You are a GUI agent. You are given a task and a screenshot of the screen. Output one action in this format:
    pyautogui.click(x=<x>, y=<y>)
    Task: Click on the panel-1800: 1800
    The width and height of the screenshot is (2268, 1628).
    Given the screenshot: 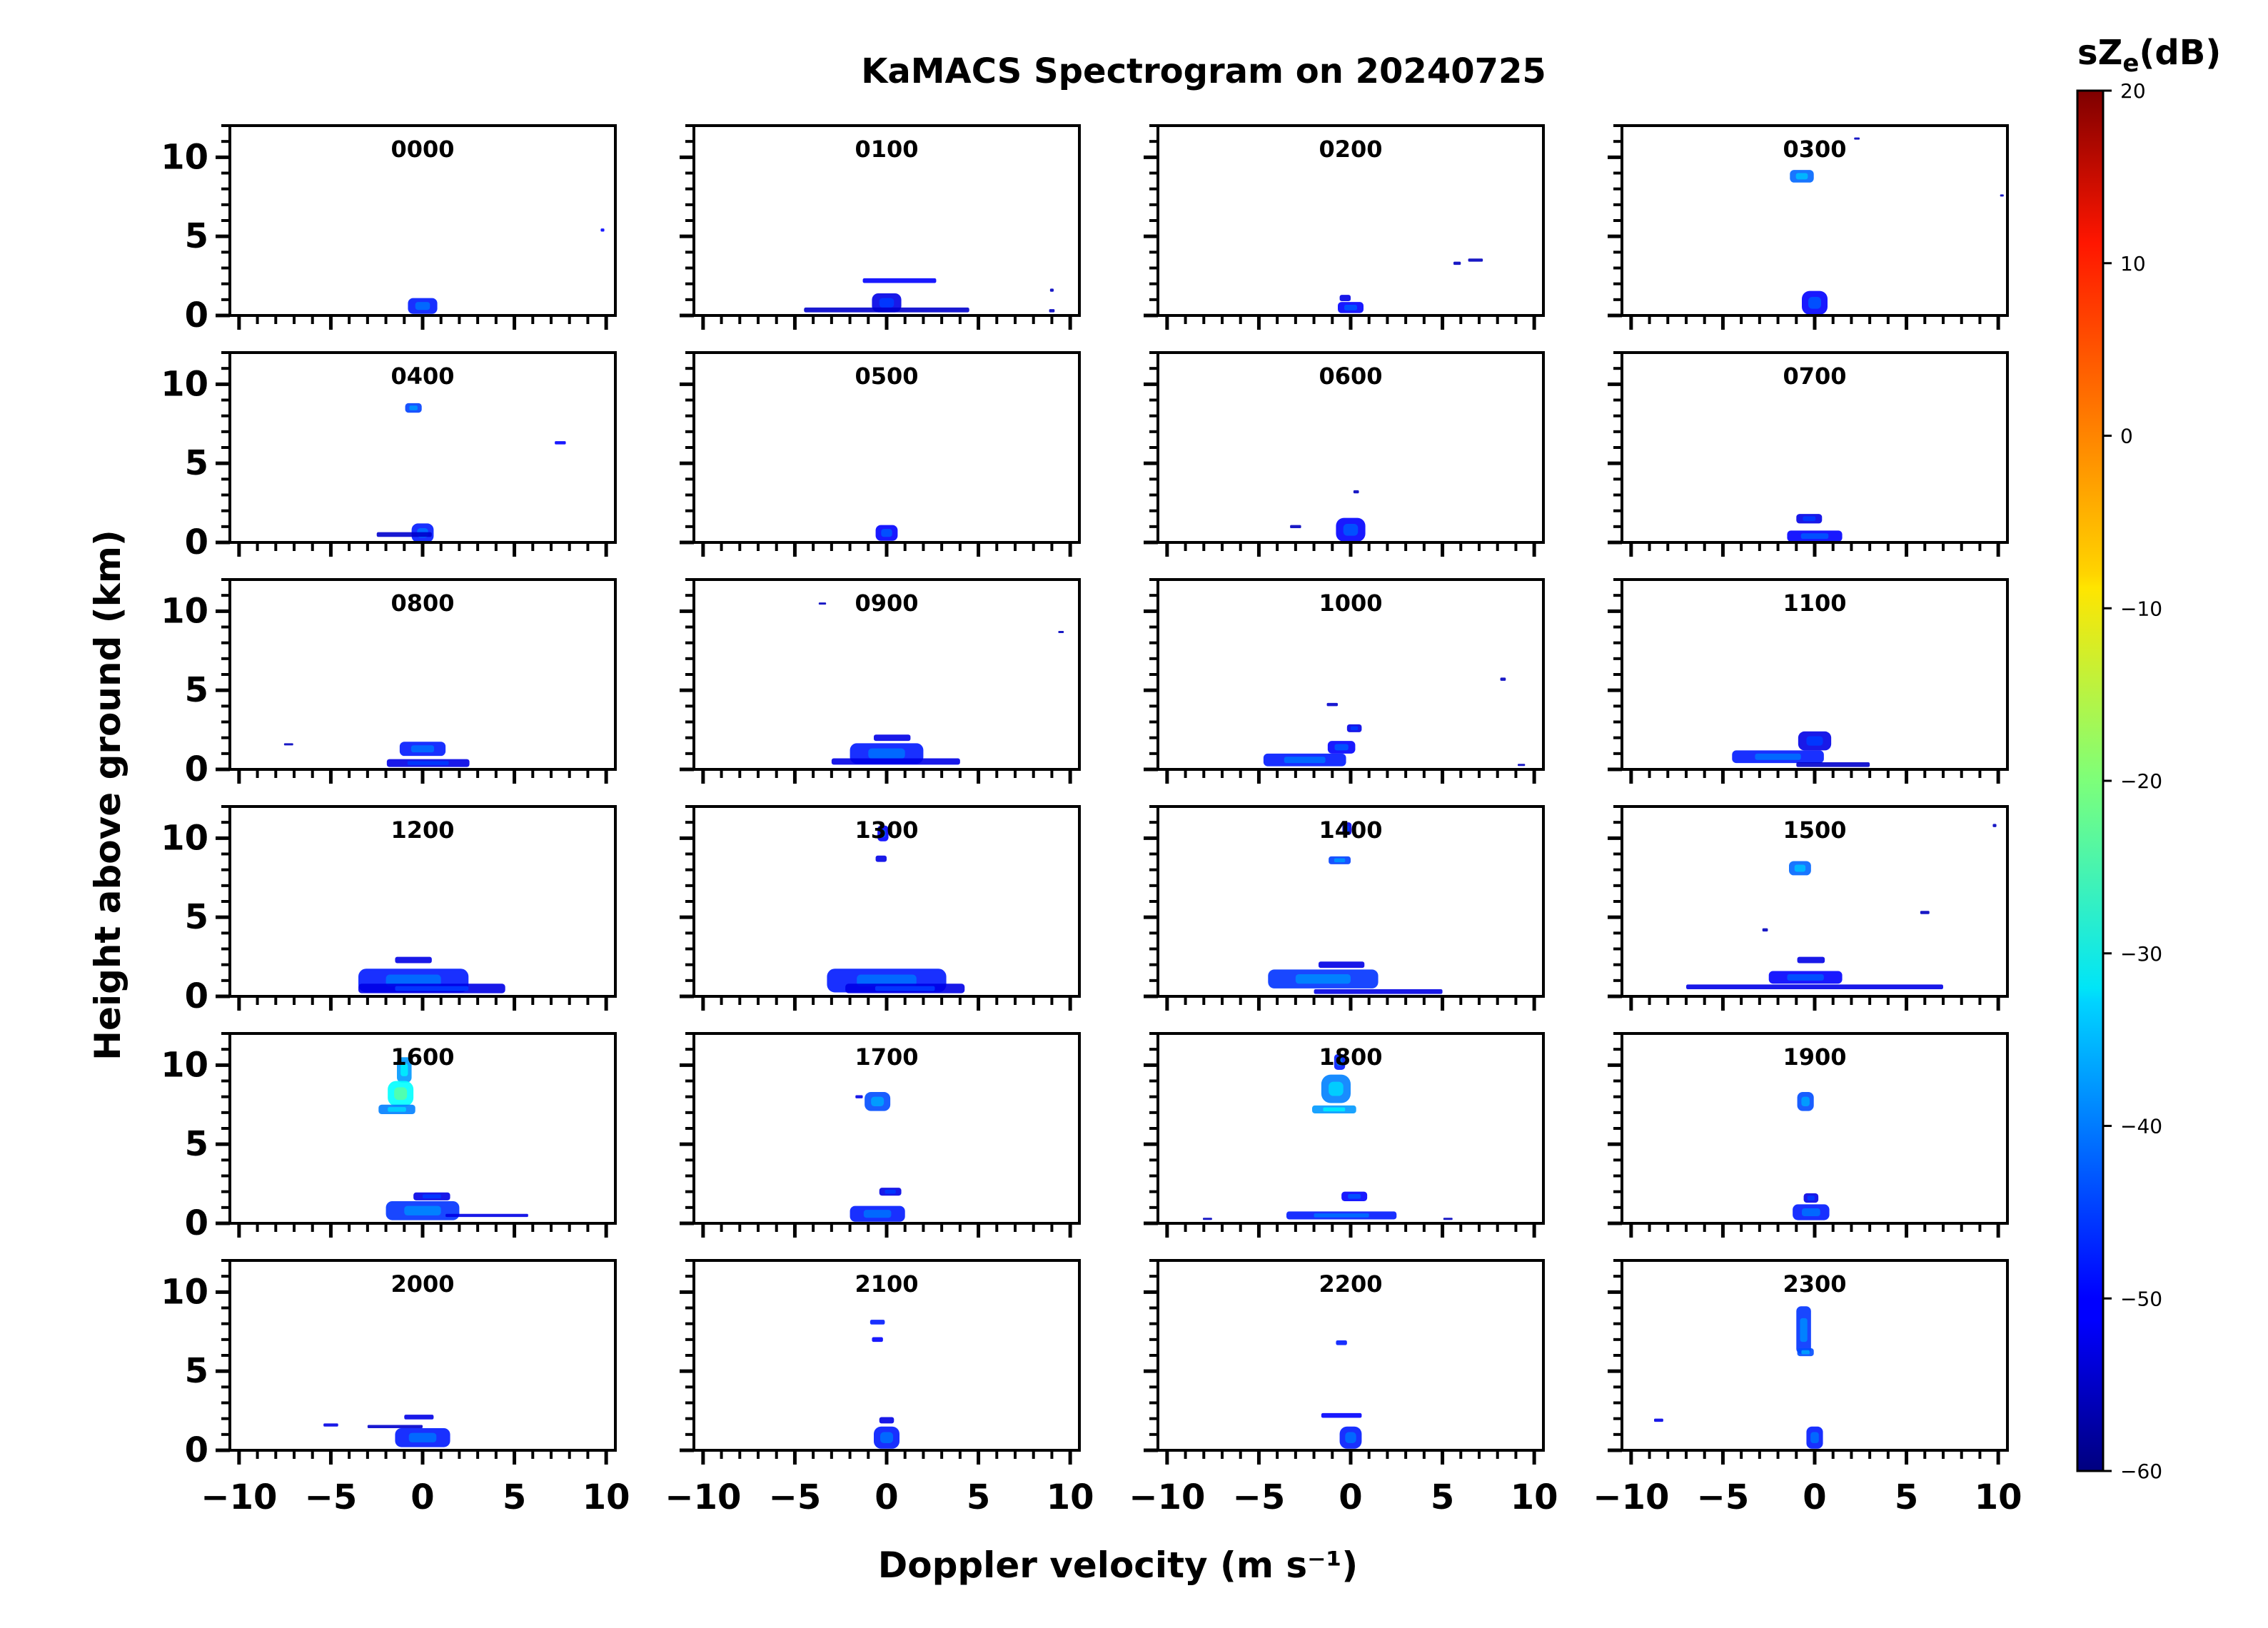 What is the action you would take?
    pyautogui.click(x=1344, y=1135)
    